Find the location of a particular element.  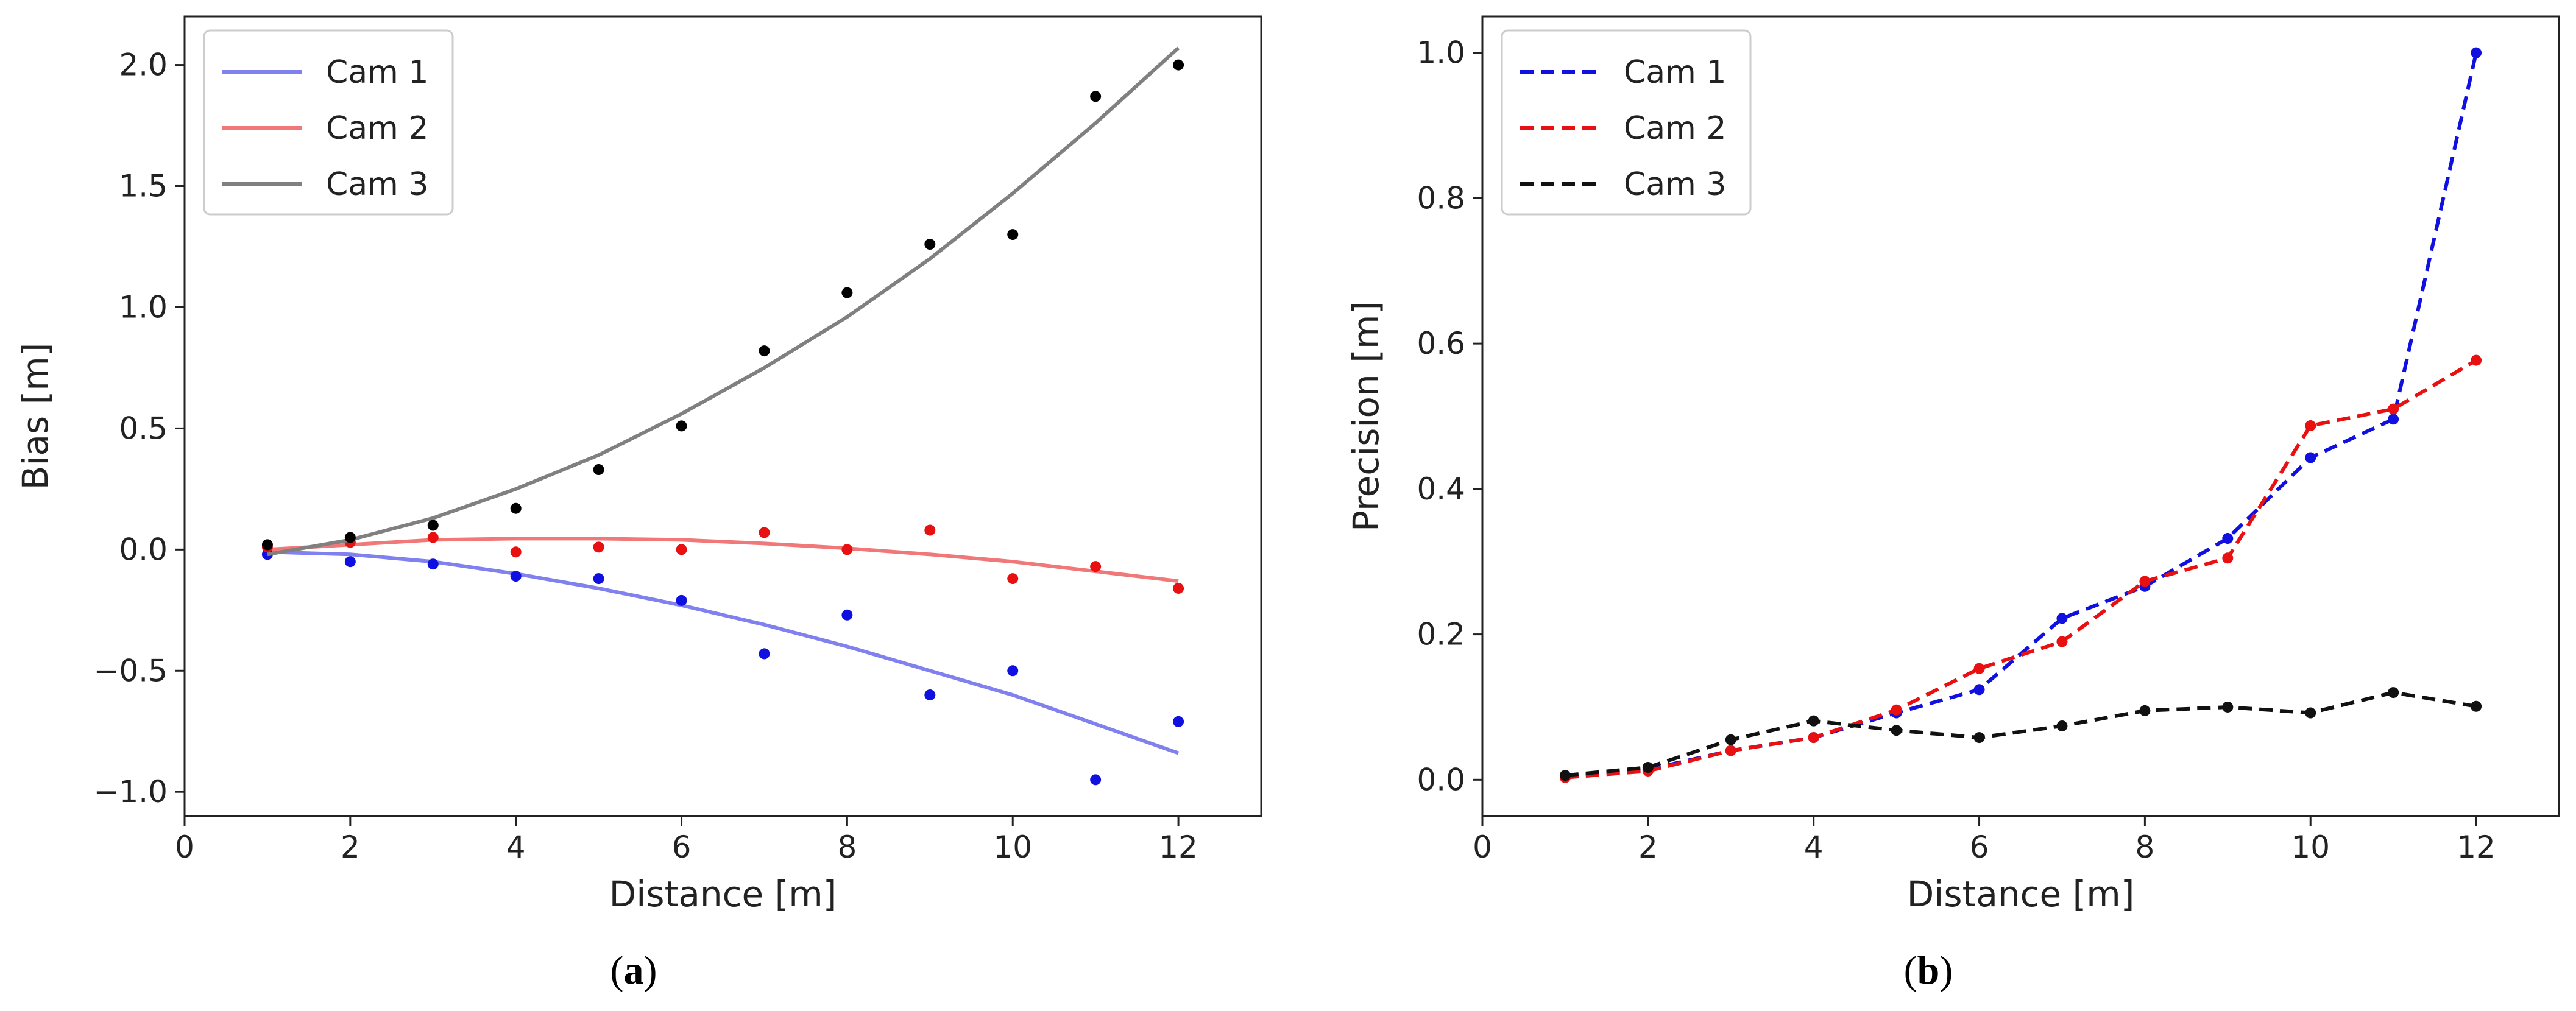

caption-open: ( is located at coordinates (1910, 970).